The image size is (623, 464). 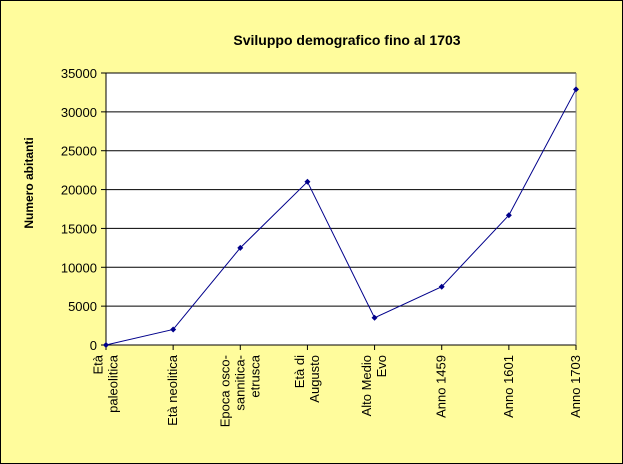 I want to click on y-tick-label: 30000, so click(x=79, y=112).